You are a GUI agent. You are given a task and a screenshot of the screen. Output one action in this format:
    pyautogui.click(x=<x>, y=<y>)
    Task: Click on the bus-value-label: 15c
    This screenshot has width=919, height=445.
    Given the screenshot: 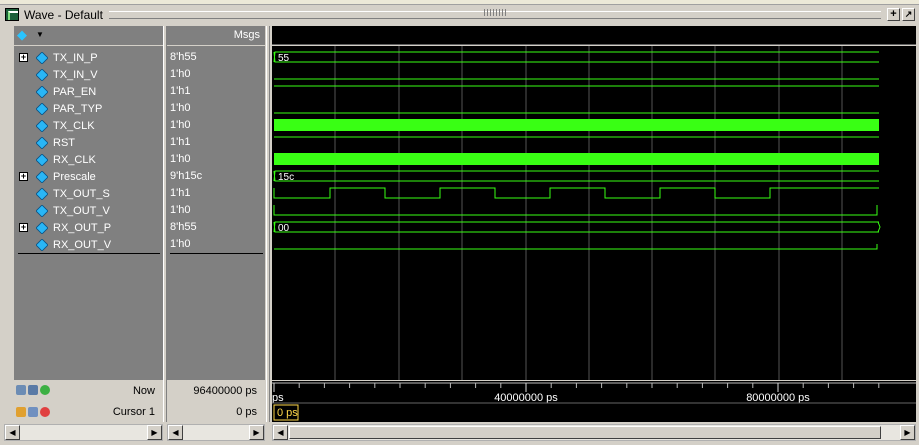 What is the action you would take?
    pyautogui.click(x=286, y=177)
    